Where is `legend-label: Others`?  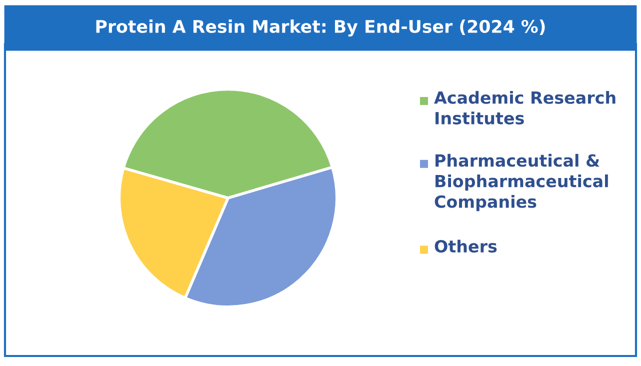 legend-label: Others is located at coordinates (465, 246).